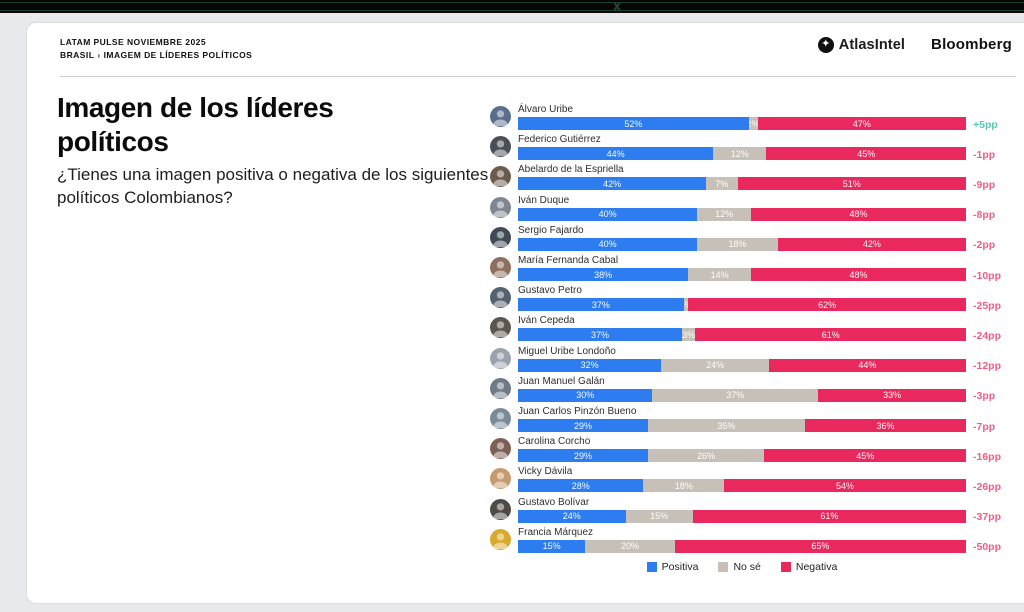 Image resolution: width=1024 pixels, height=612 pixels. What do you see at coordinates (554, 442) in the screenshot?
I see `leader-name: Carolina Corcho` at bounding box center [554, 442].